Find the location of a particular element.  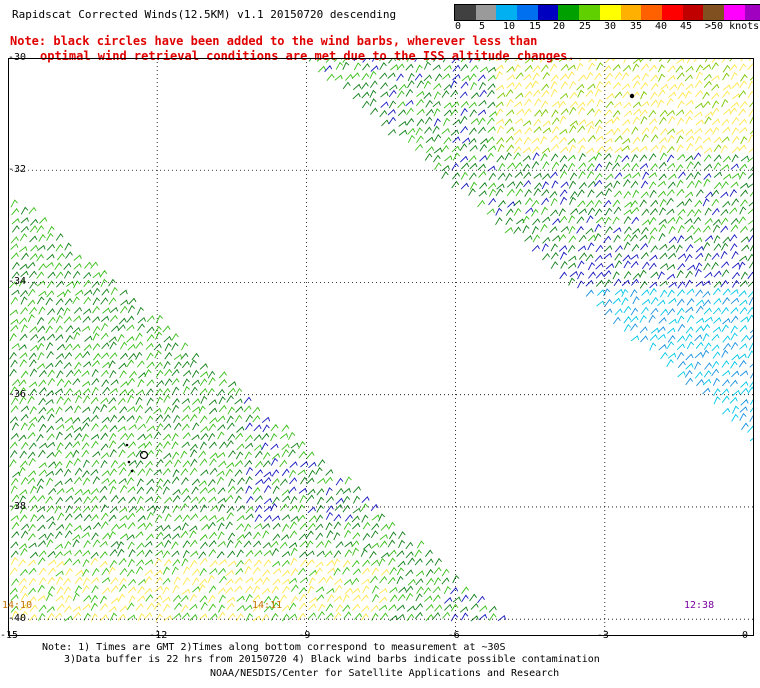

latitude-label: -34 is located at coordinates (17, 282).